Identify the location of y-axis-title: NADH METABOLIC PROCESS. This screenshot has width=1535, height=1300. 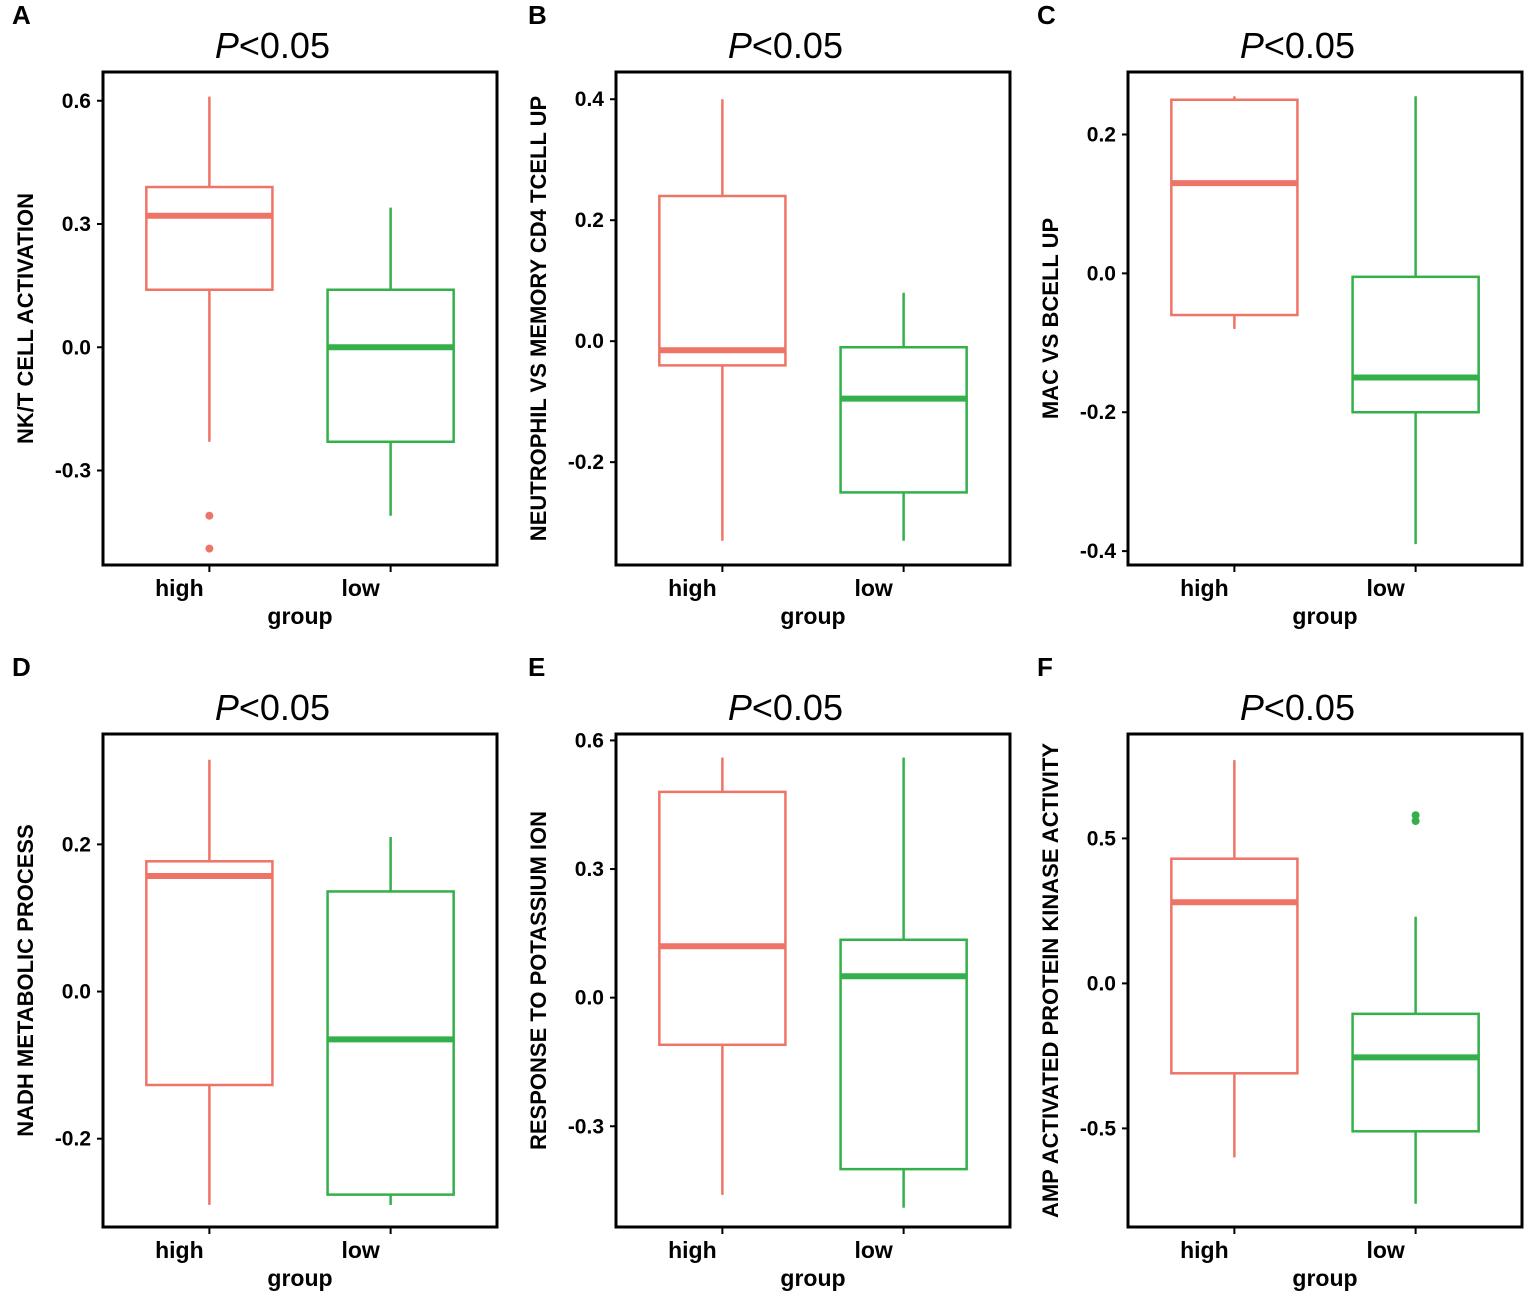
(25, 980).